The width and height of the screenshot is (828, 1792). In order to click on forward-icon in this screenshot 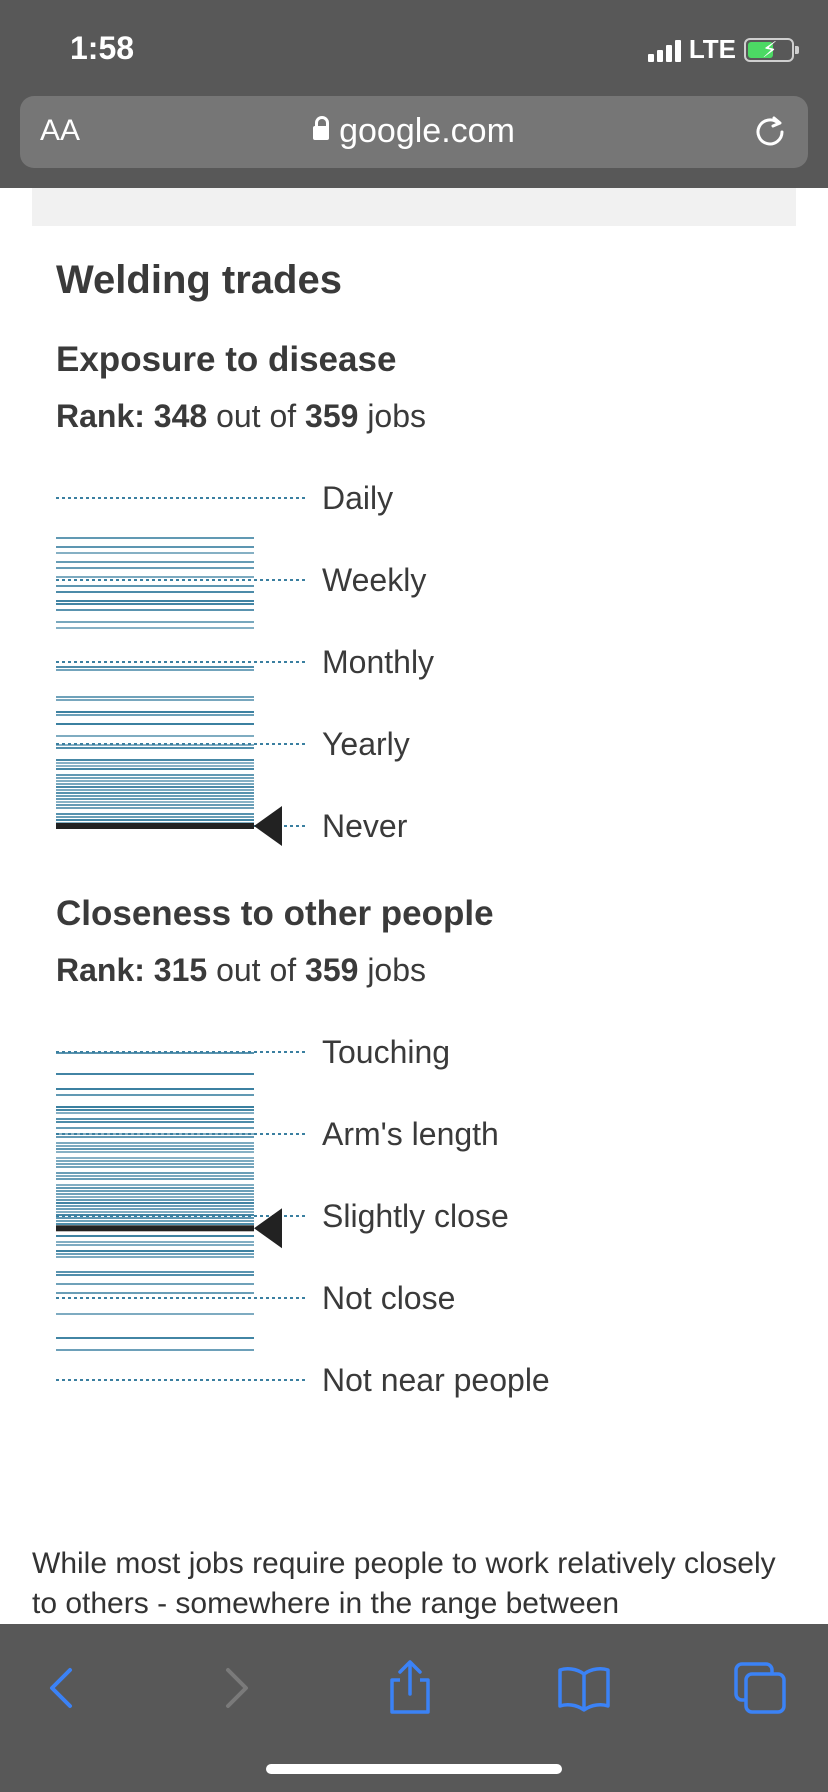, I will do `click(236, 1688)`.